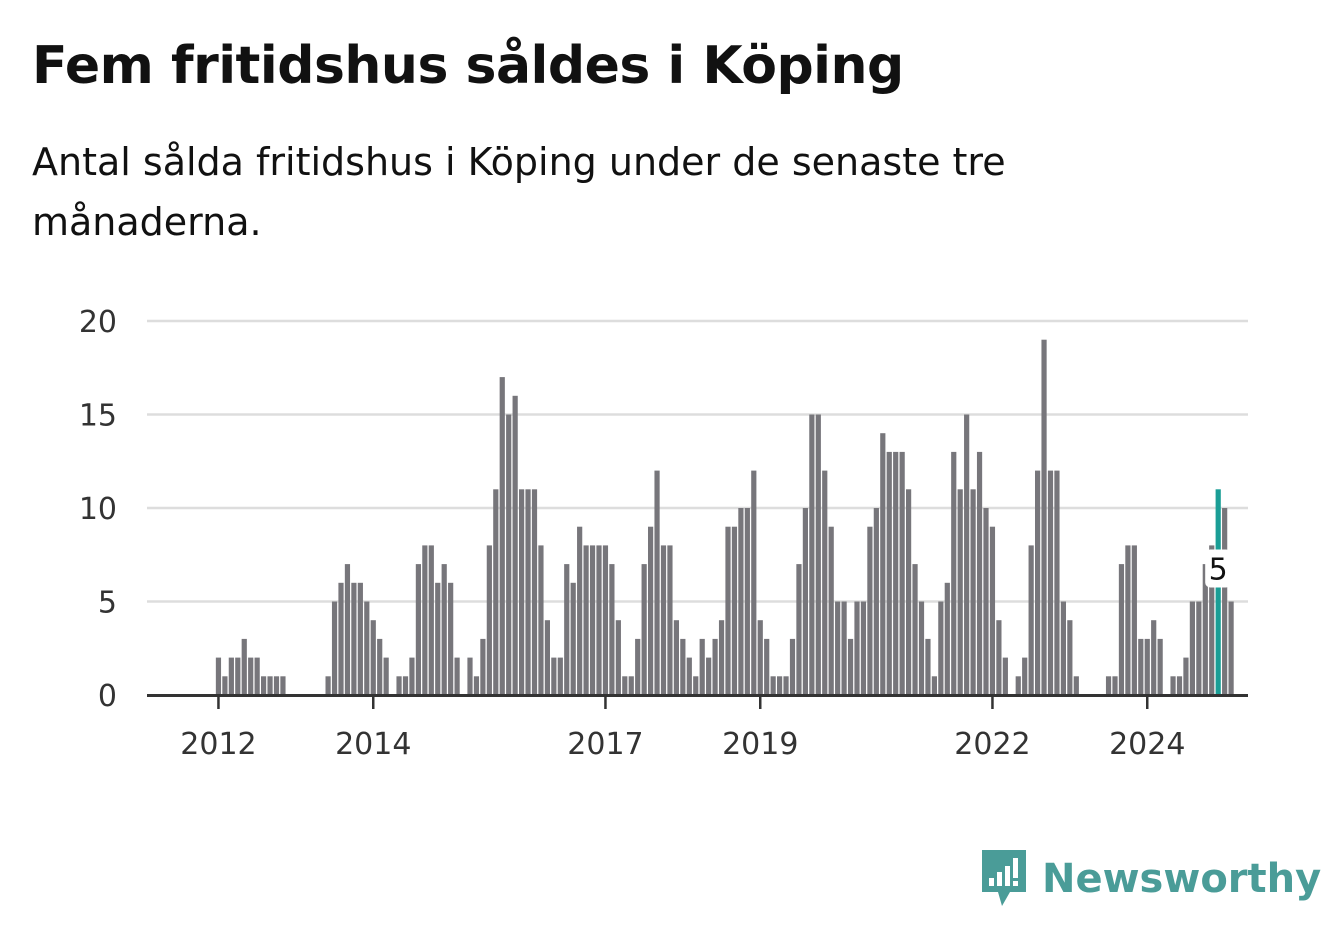 The height and width of the screenshot is (939, 1322). What do you see at coordinates (373, 744) in the screenshot?
I see `x-tick-label: 2014` at bounding box center [373, 744].